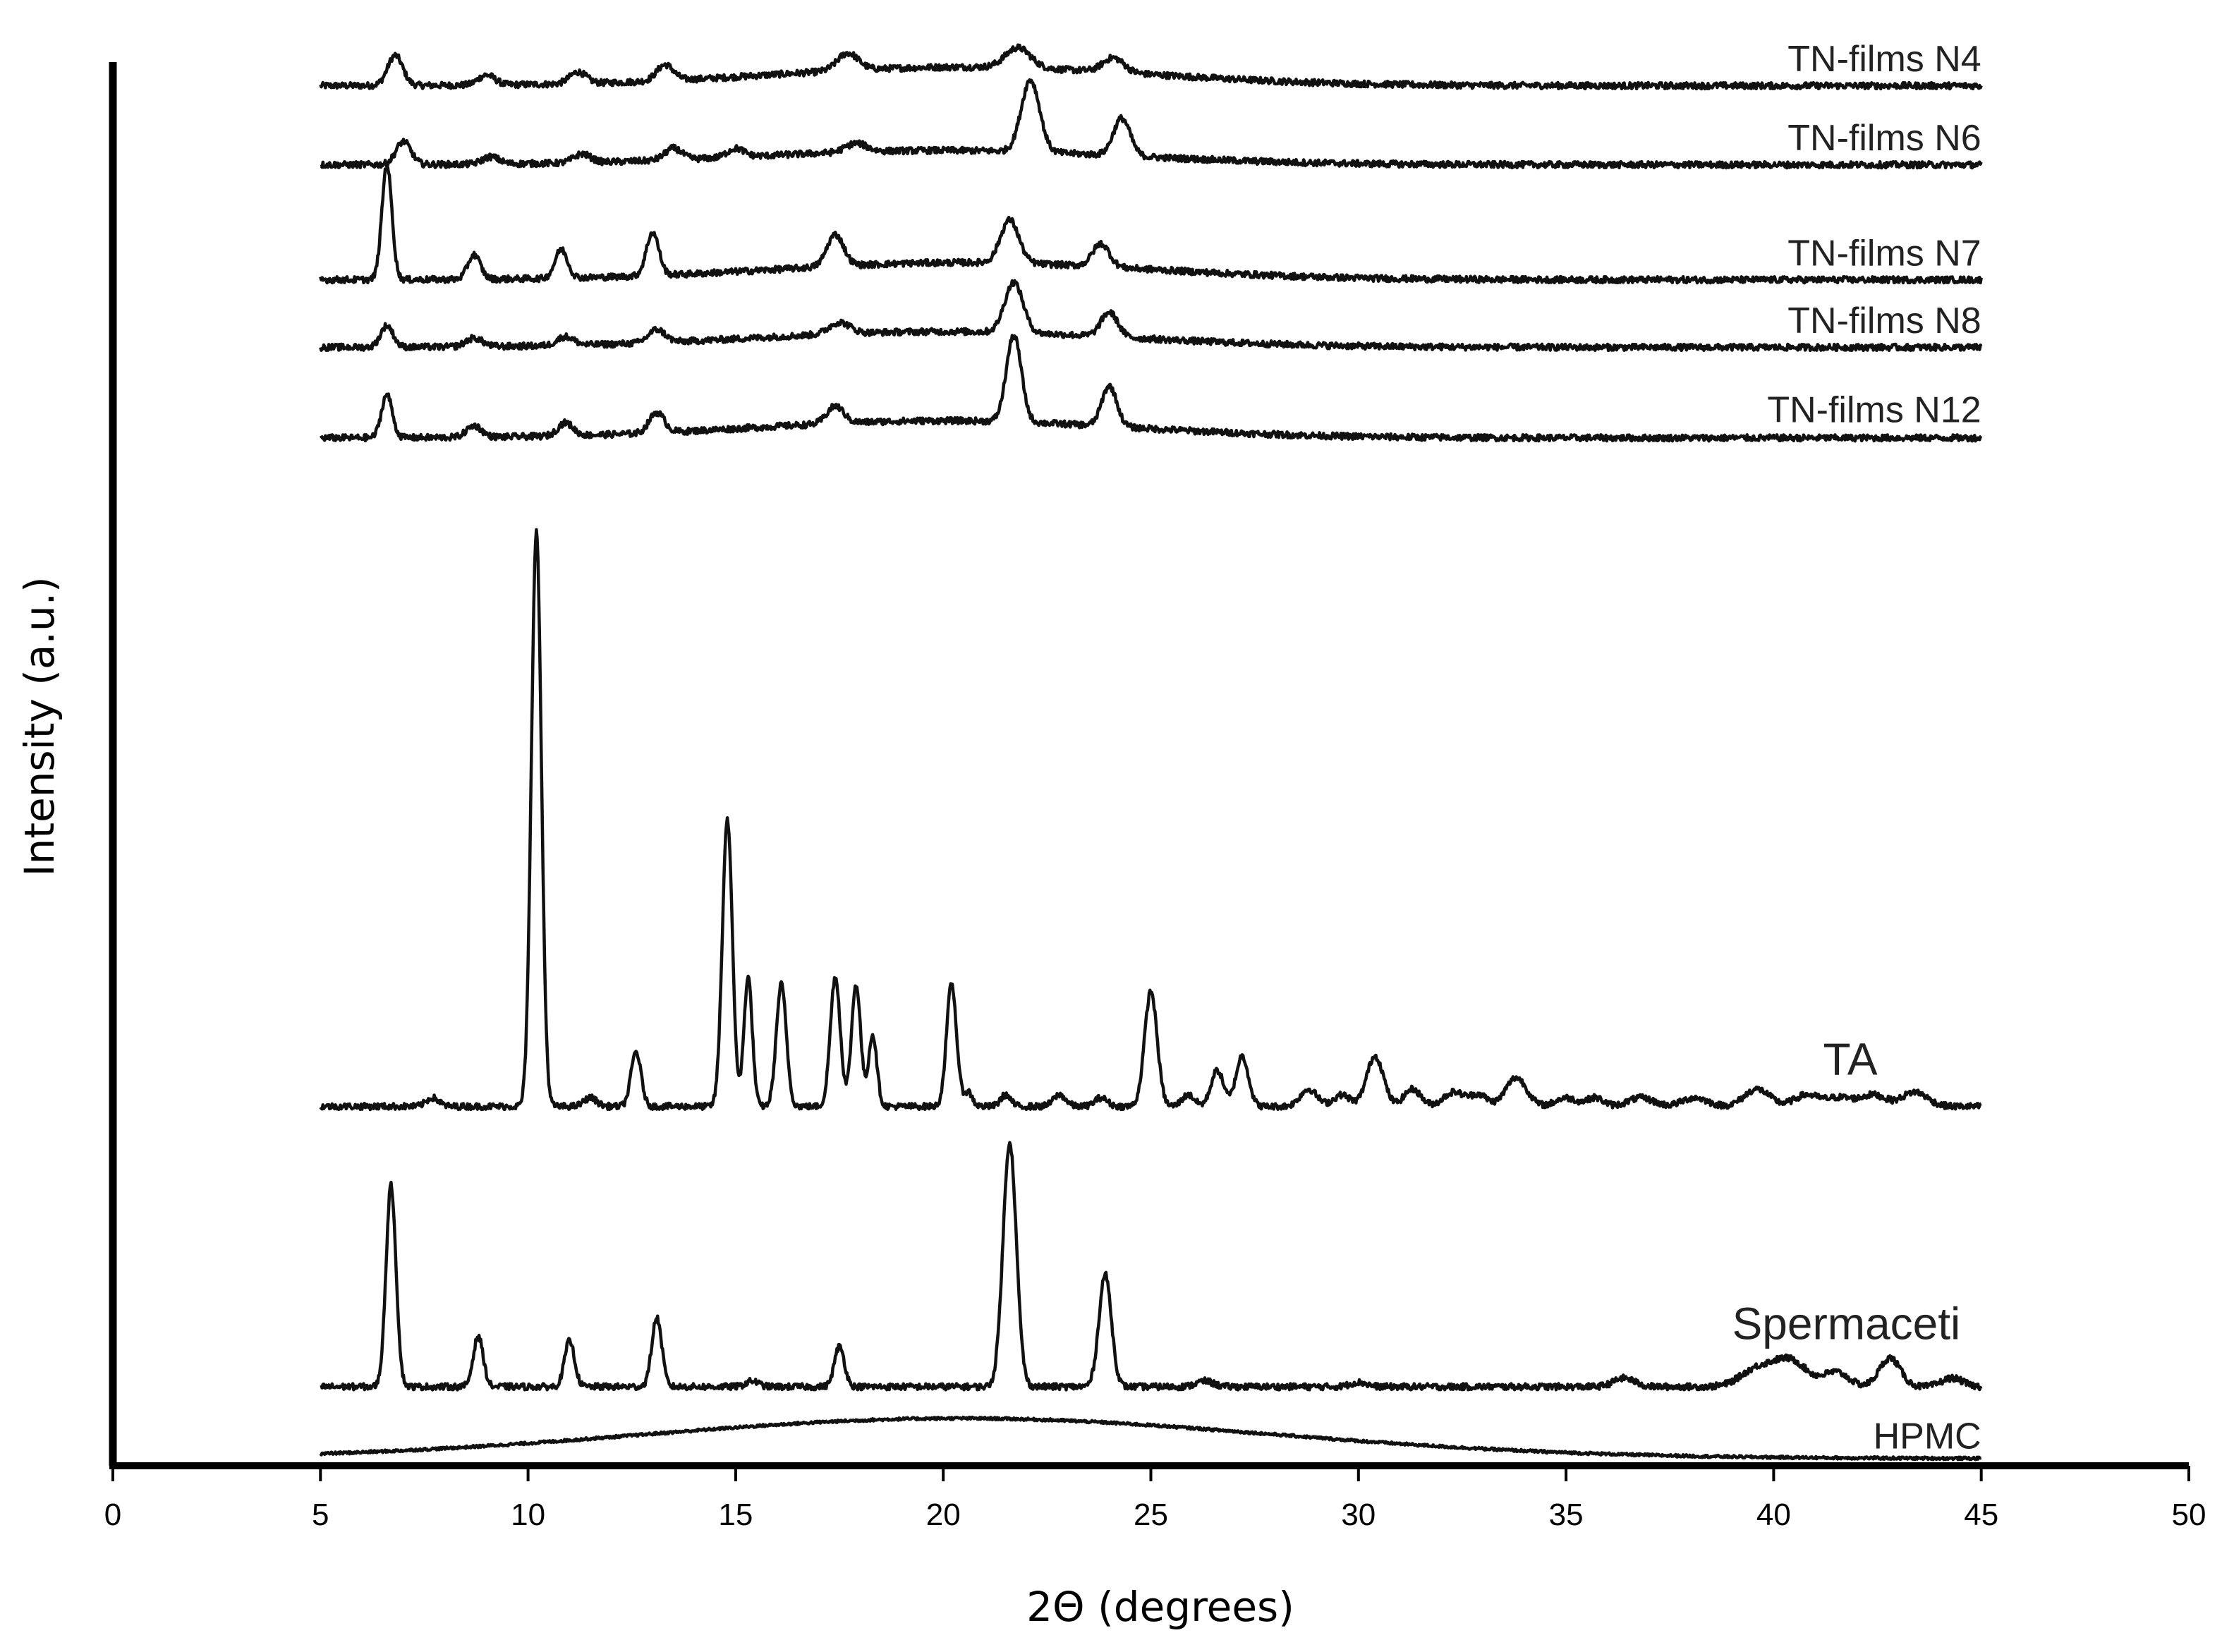 The width and height of the screenshot is (2222, 1652). I want to click on x-tick-label-40: 40, so click(1773, 1515).